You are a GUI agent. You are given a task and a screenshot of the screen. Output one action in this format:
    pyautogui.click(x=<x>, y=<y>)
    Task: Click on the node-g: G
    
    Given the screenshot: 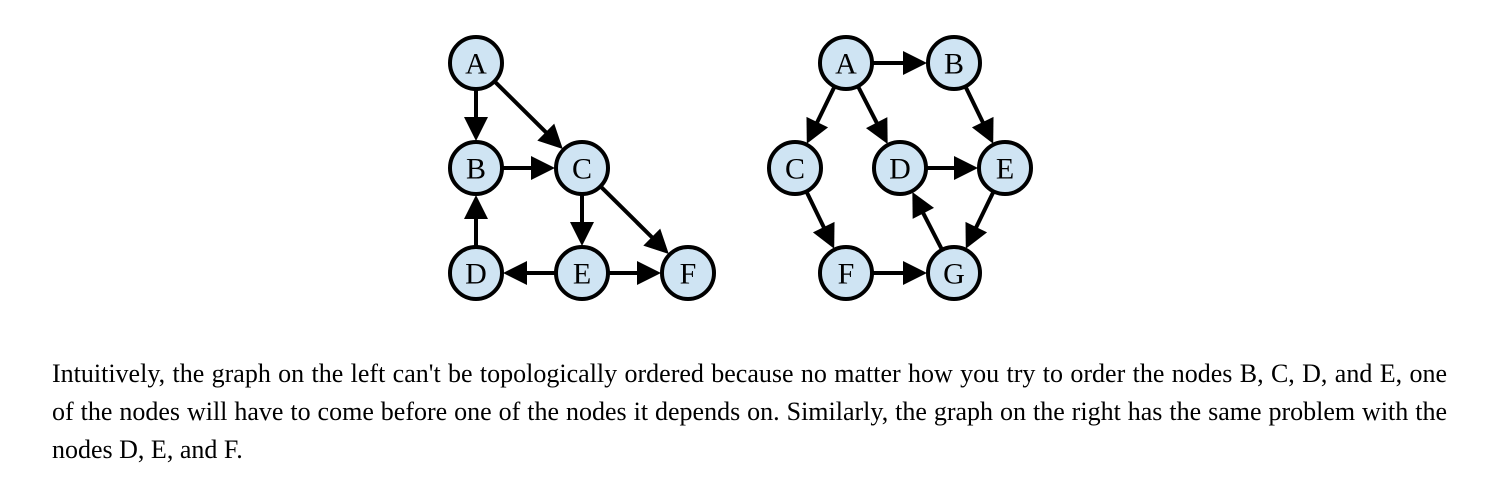 What is the action you would take?
    pyautogui.click(x=954, y=273)
    